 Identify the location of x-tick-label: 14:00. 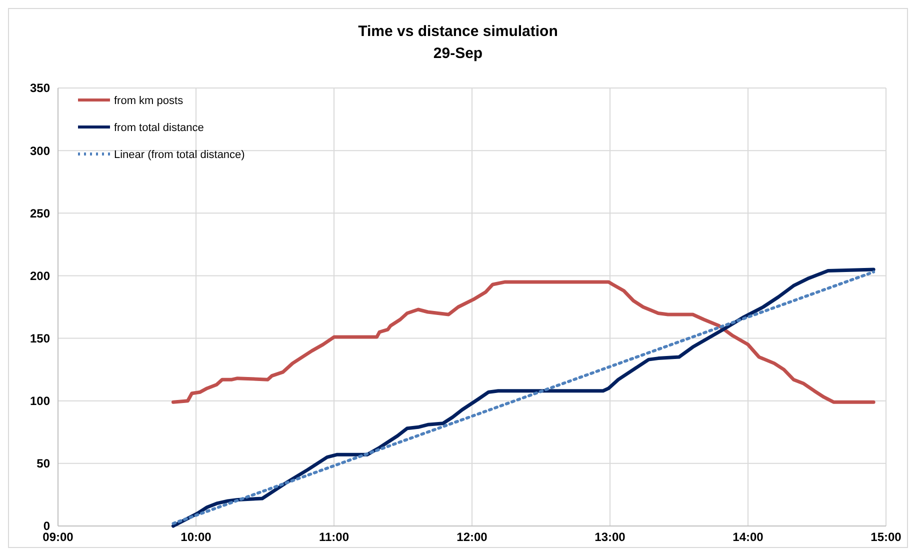
(748, 537).